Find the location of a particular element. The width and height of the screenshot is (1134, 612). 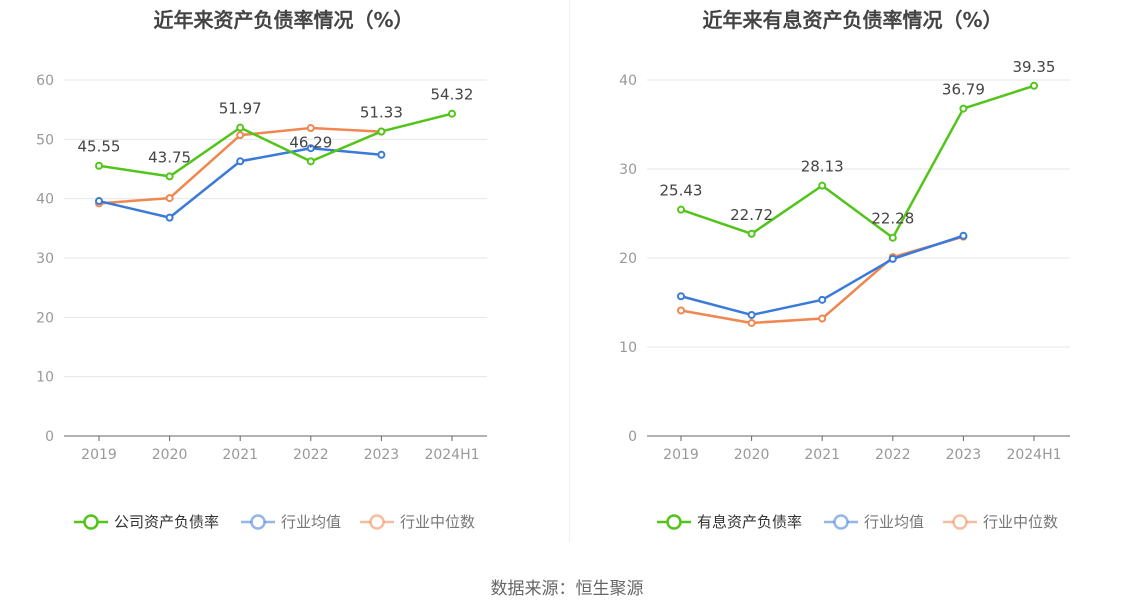

data-source-label: 数据来源： is located at coordinates (533, 589).